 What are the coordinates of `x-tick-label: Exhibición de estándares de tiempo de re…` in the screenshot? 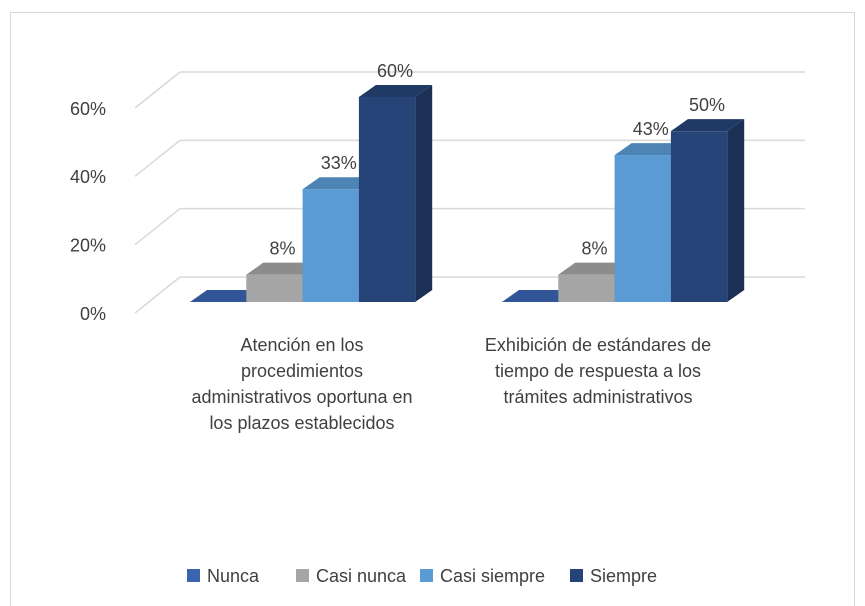 It's located at (598, 371).